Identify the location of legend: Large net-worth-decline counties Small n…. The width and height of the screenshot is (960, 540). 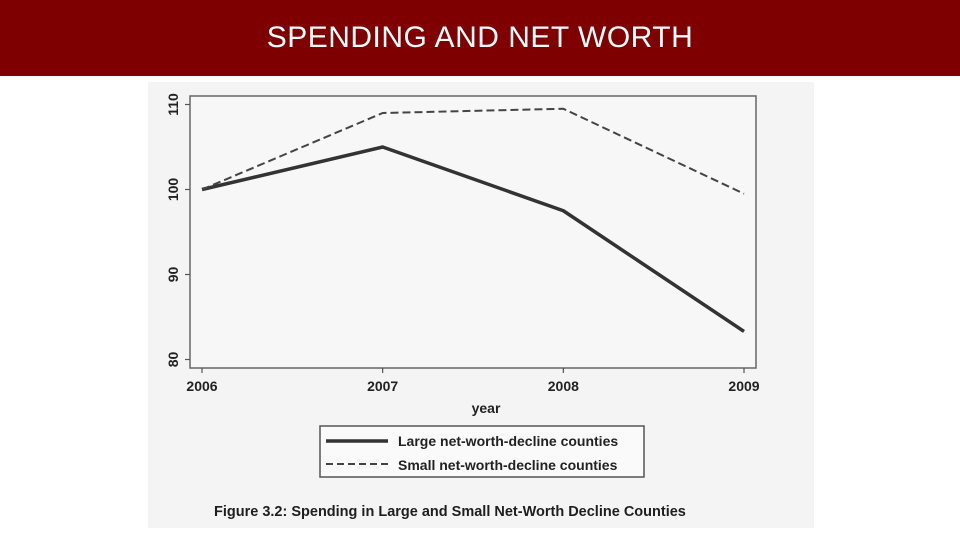
(482, 451).